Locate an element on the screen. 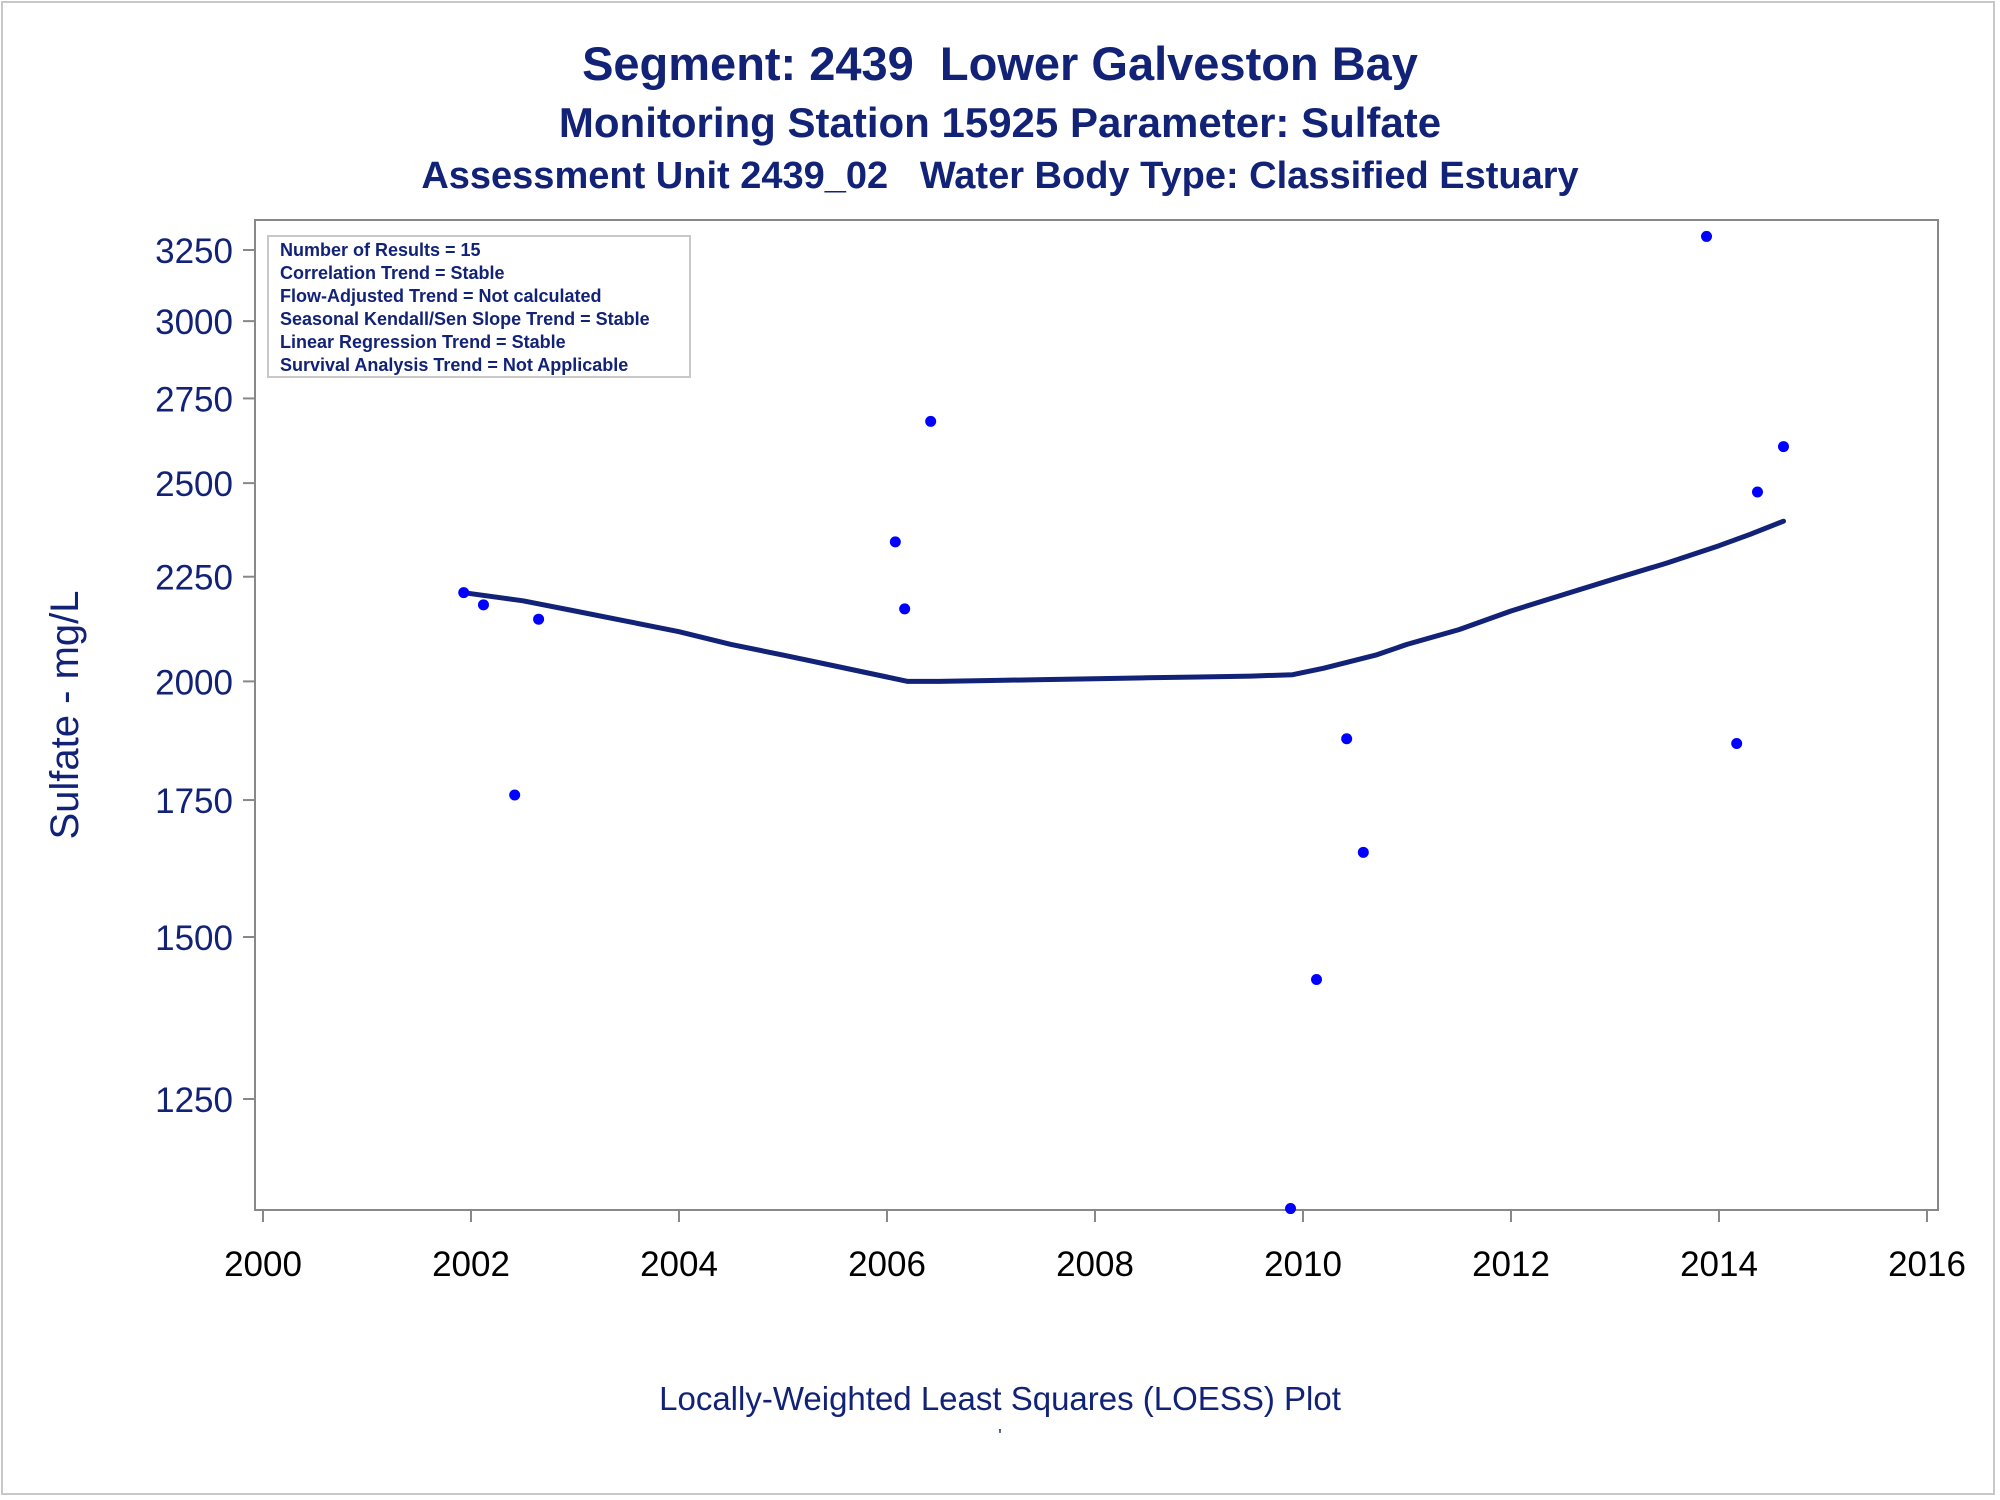 This screenshot has width=2000, height=1500. y-tick-label: 3000 is located at coordinates (194, 322).